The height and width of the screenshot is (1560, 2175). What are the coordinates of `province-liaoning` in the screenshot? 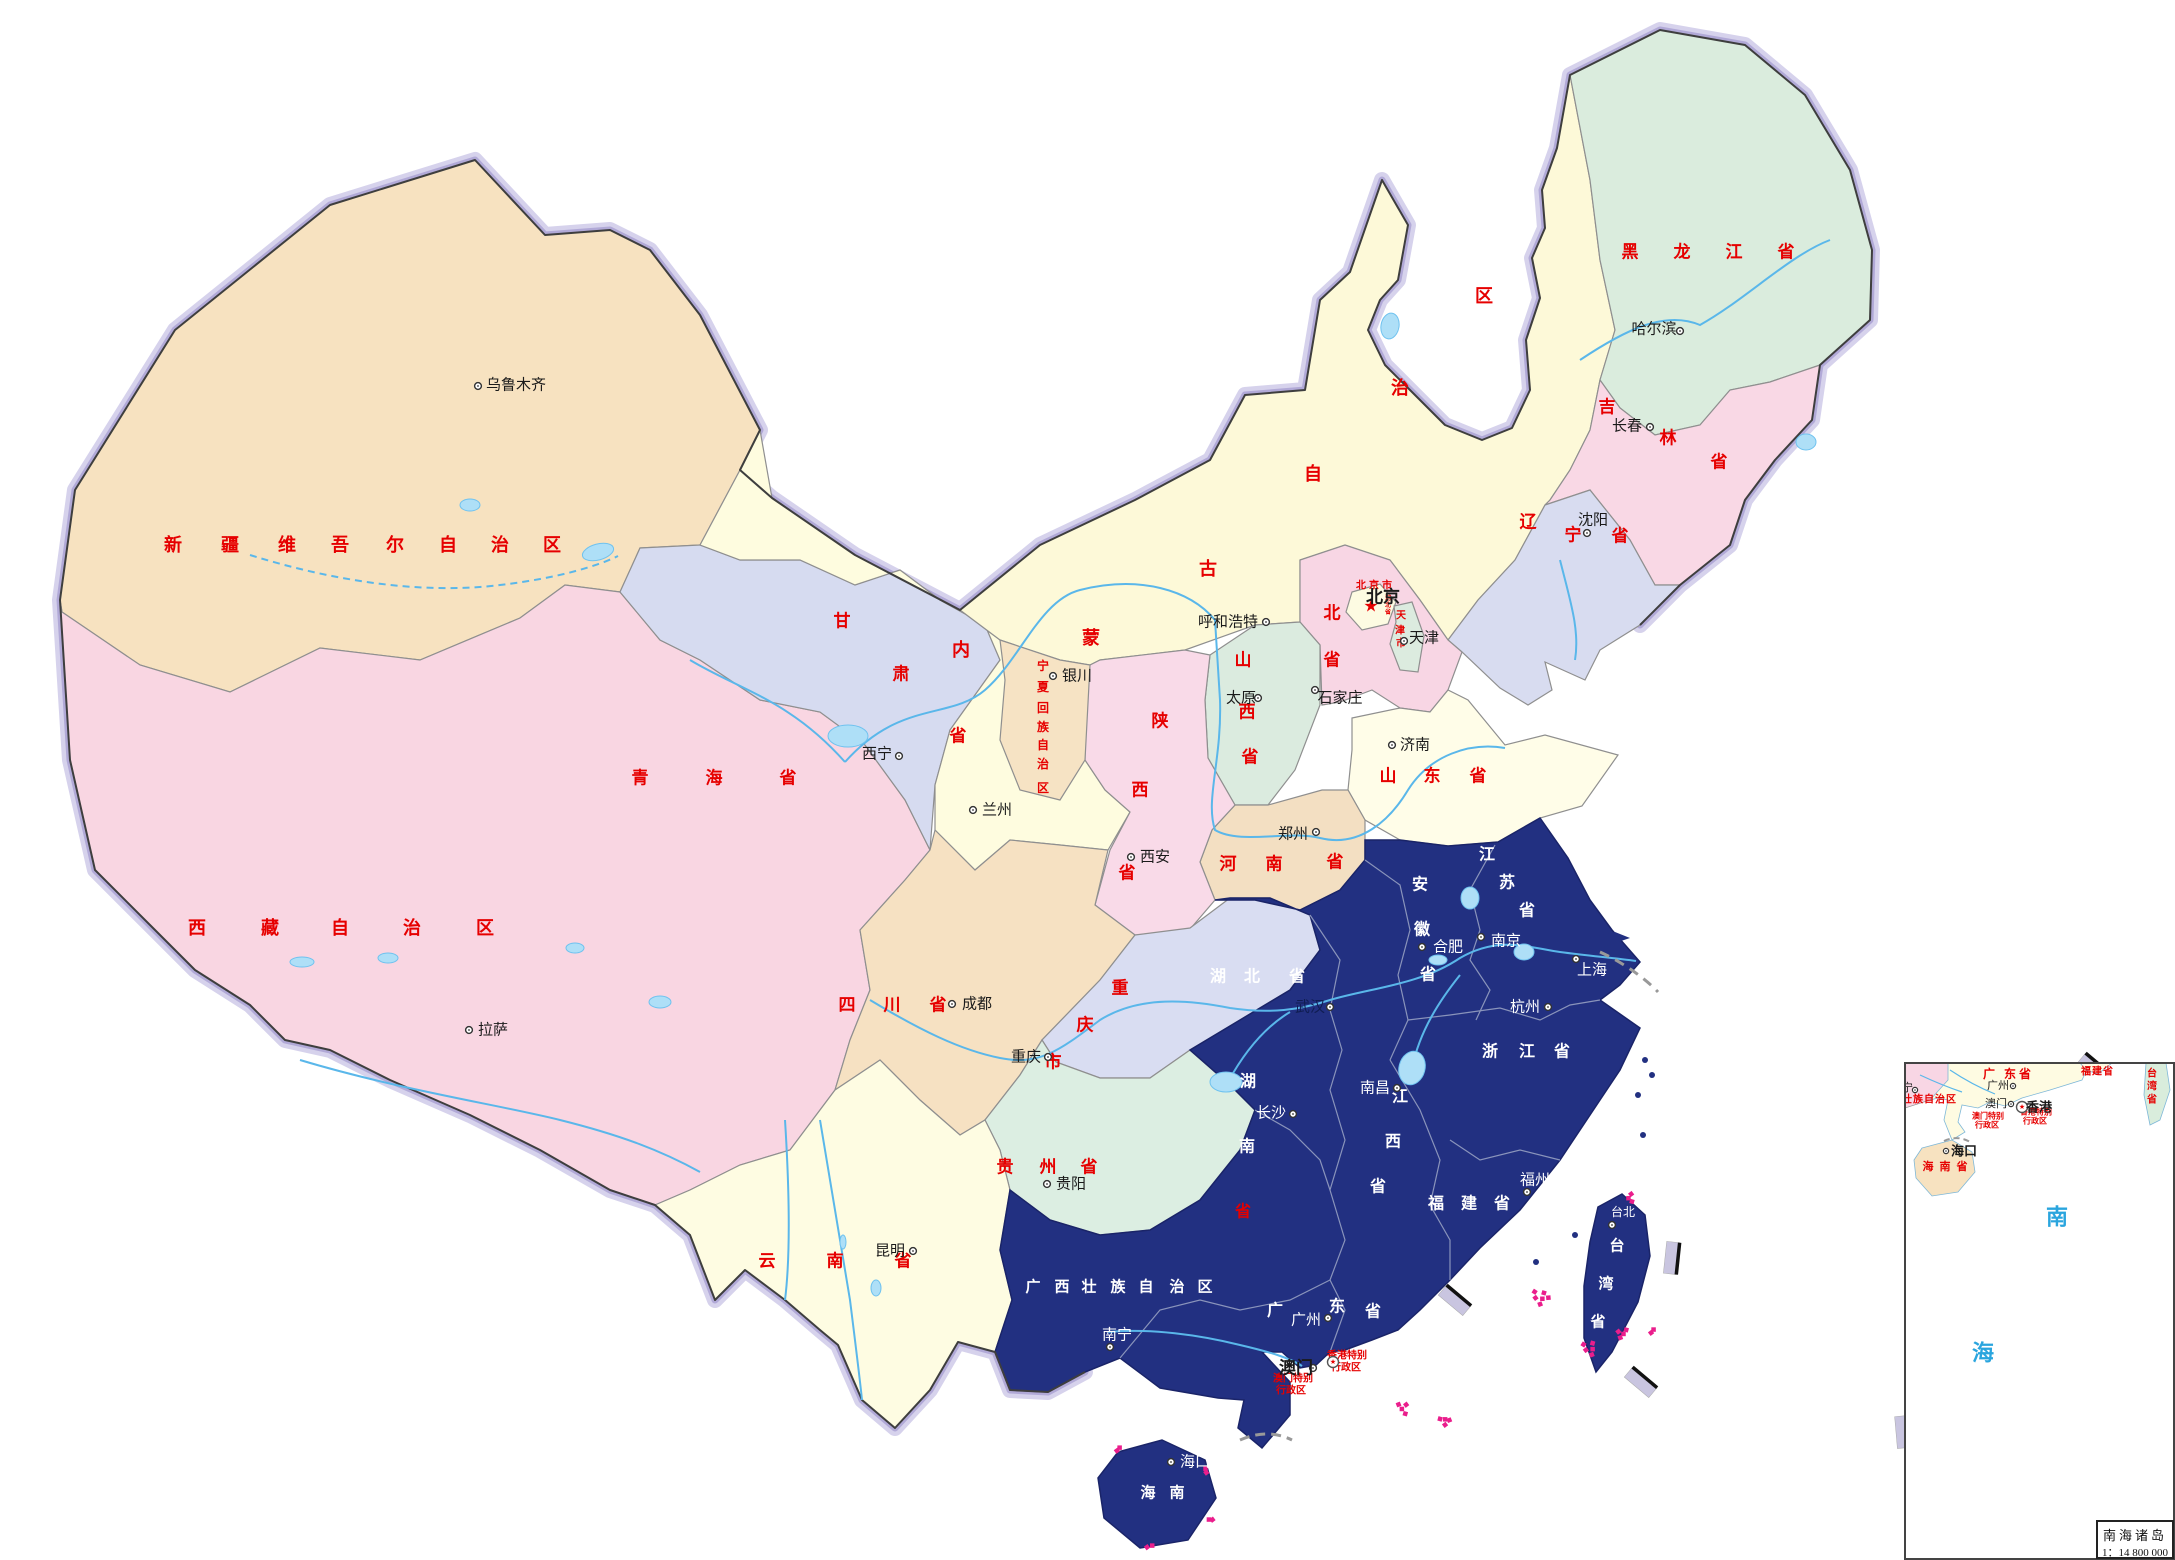 It's located at (1564, 597).